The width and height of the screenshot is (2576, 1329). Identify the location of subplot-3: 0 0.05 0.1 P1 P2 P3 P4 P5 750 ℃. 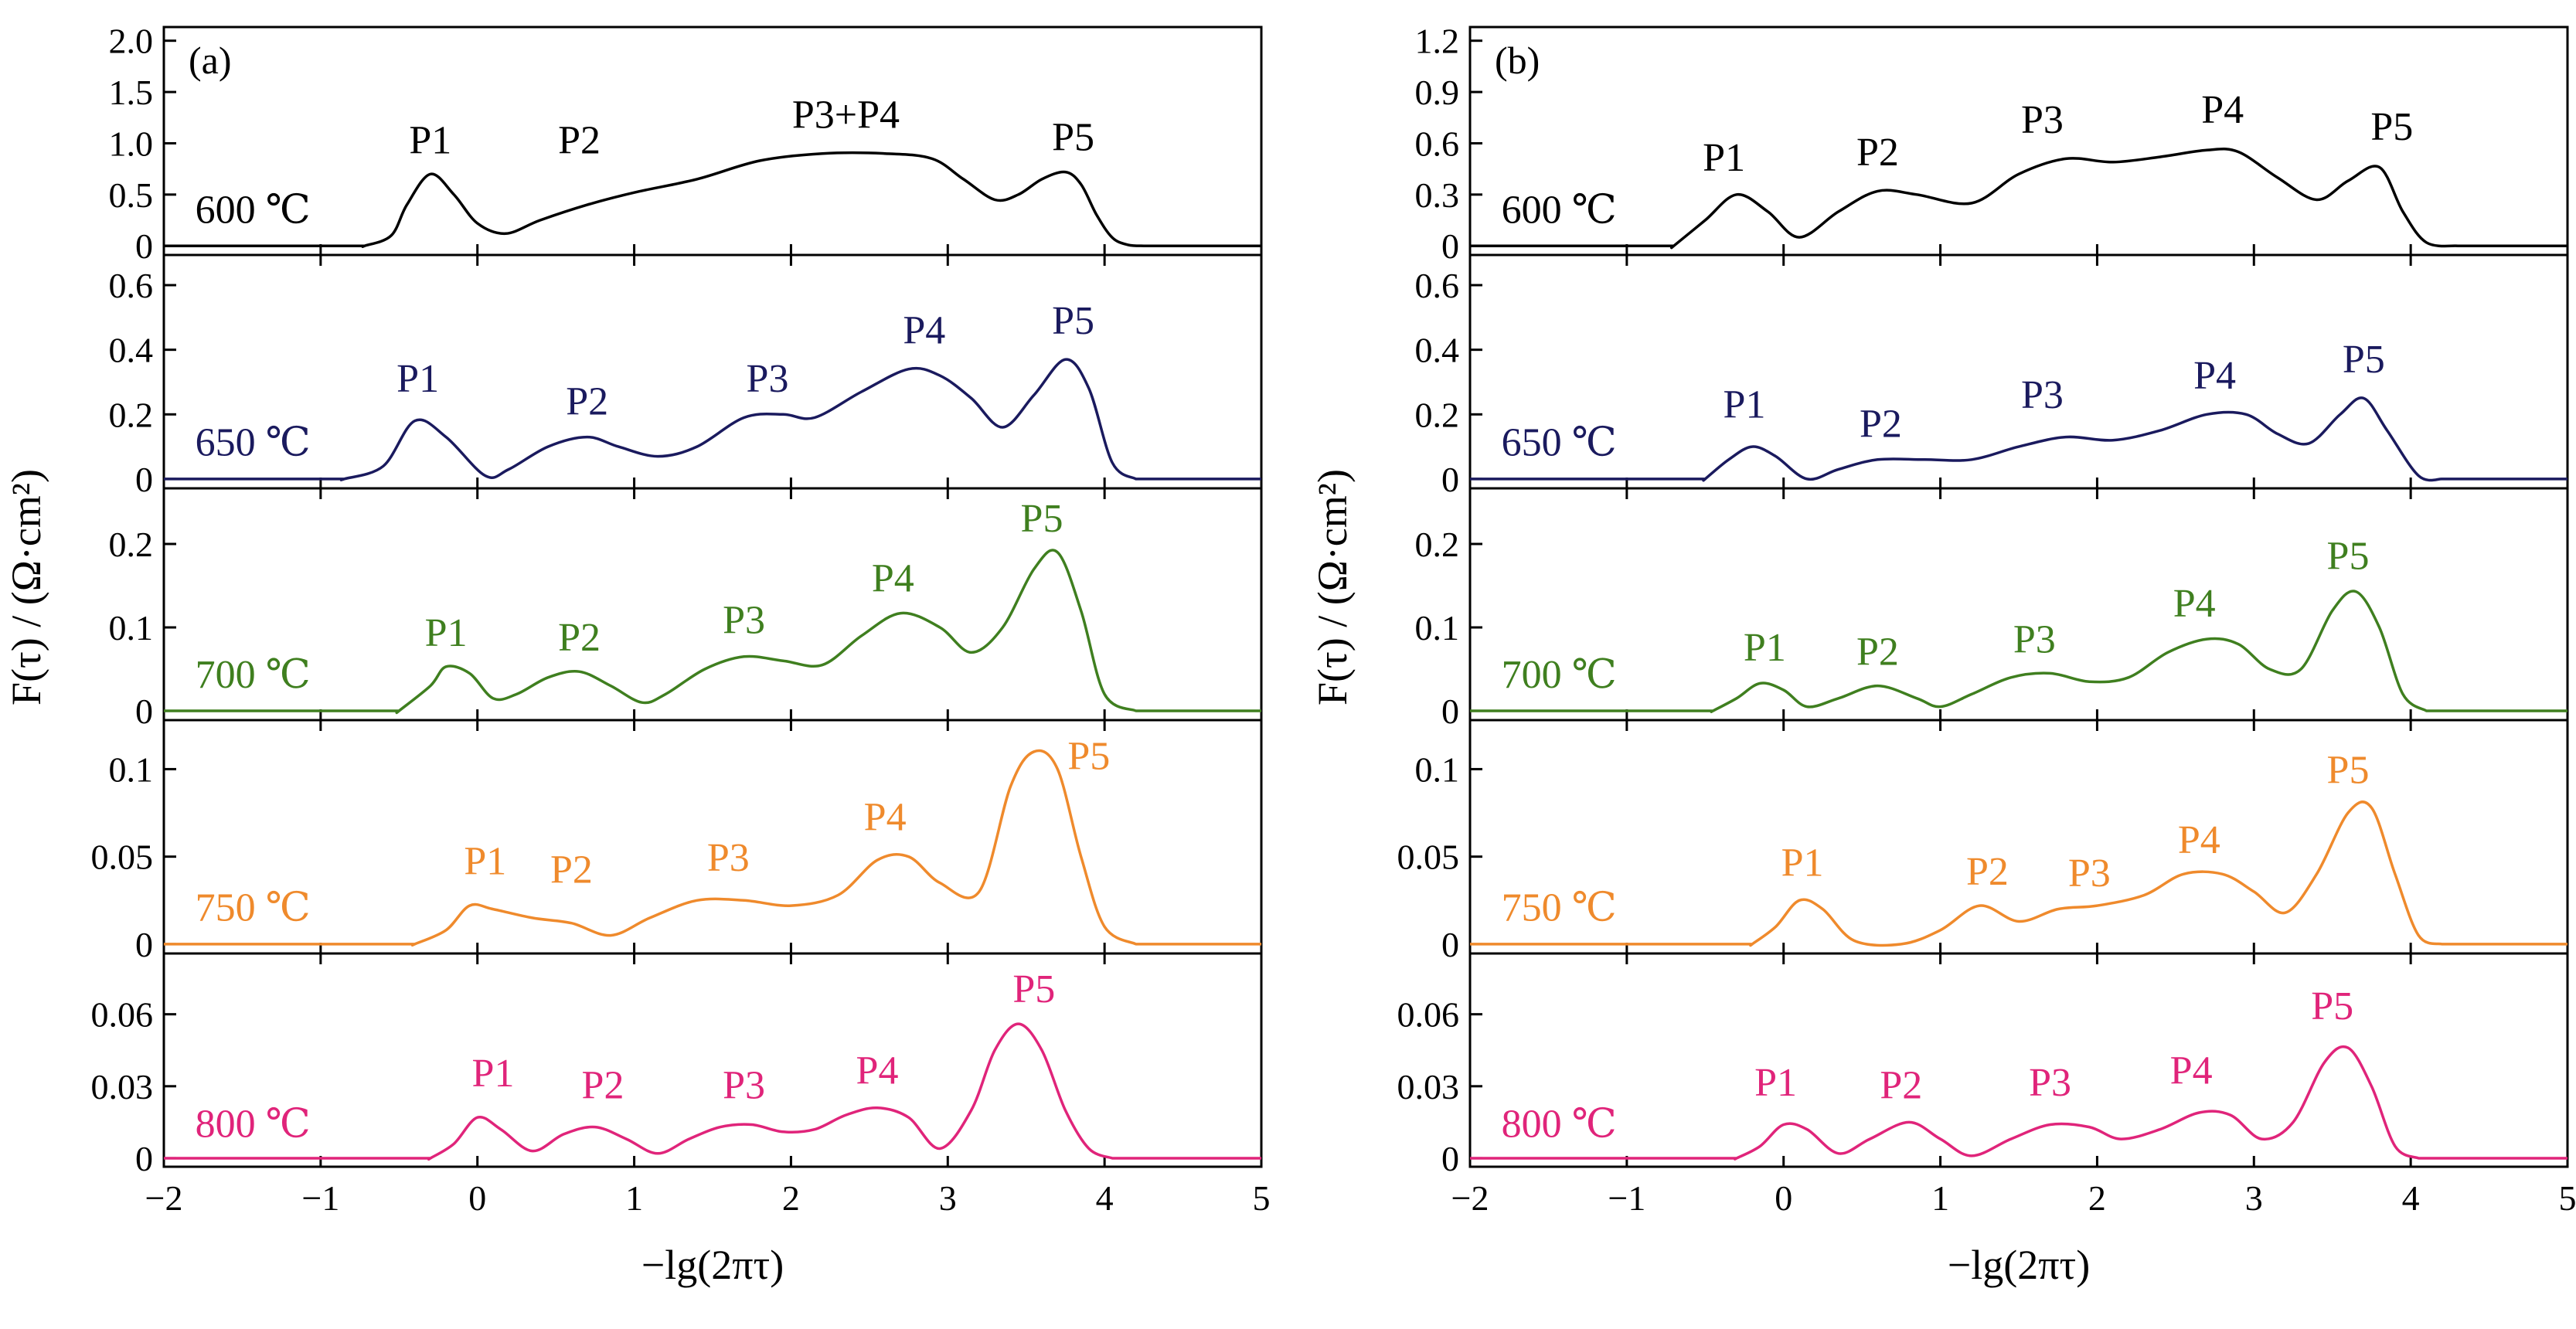
(677, 842).